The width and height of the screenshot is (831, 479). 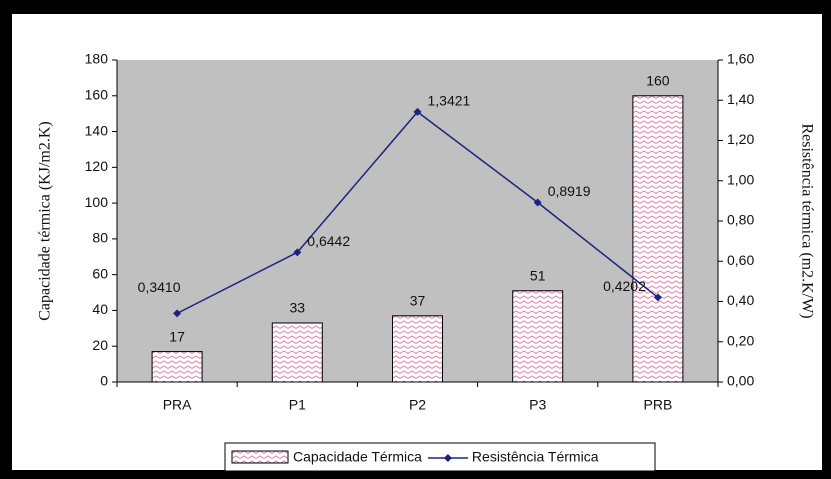 I want to click on y2-tick-label: 1,00, so click(x=740, y=179).